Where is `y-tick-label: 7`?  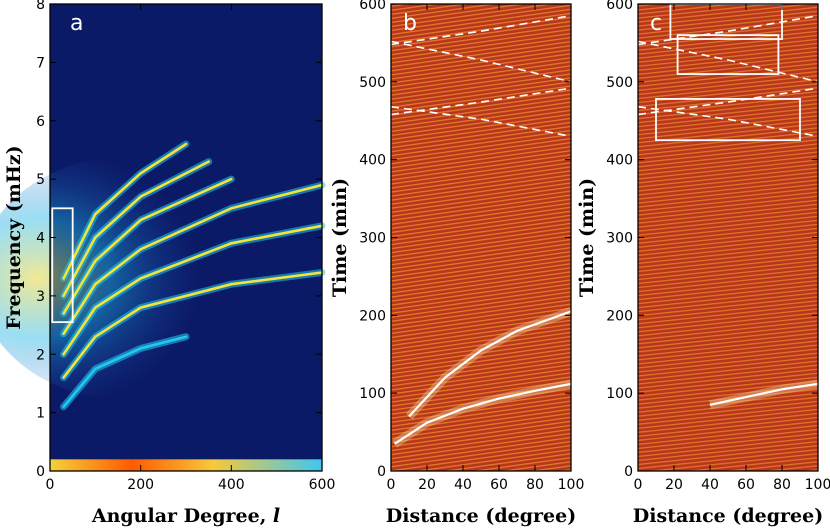
y-tick-label: 7 is located at coordinates (40, 63).